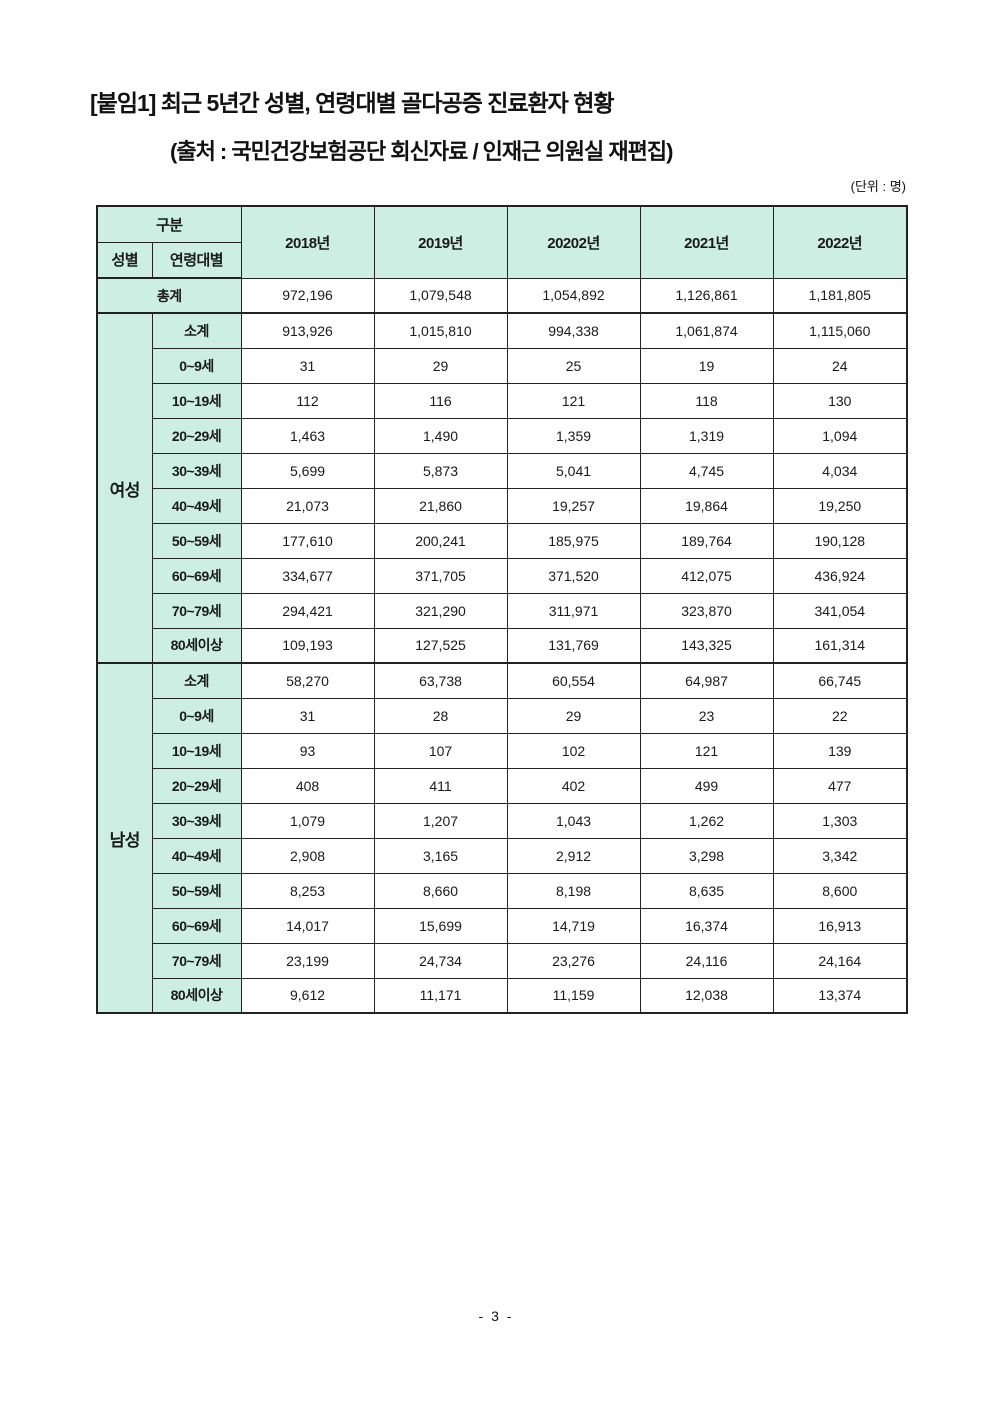  I want to click on table-row: 80세이상 109,193 127,525 131,769 143,325 161,314, so click(502, 645).